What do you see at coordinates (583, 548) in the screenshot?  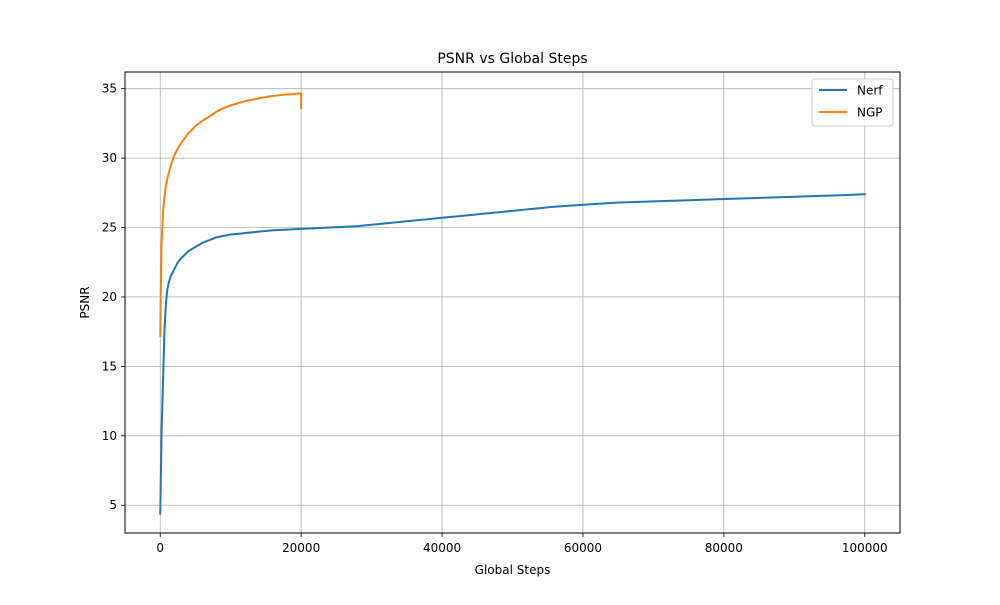 I see `x-tick-label: 60000` at bounding box center [583, 548].